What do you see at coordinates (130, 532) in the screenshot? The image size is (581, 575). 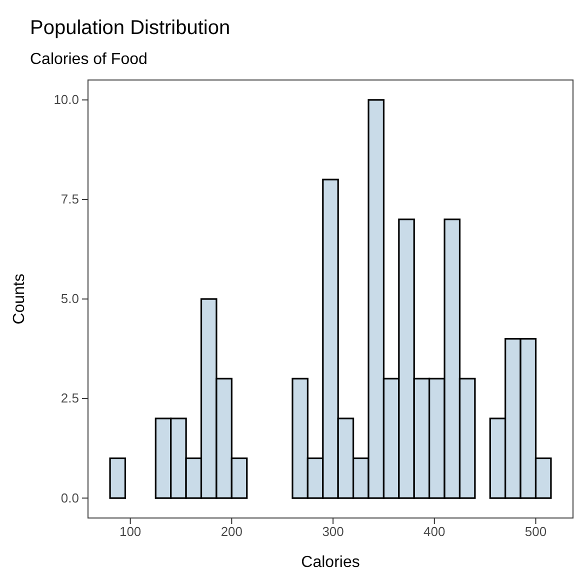 I see `x-tick-label: 100` at bounding box center [130, 532].